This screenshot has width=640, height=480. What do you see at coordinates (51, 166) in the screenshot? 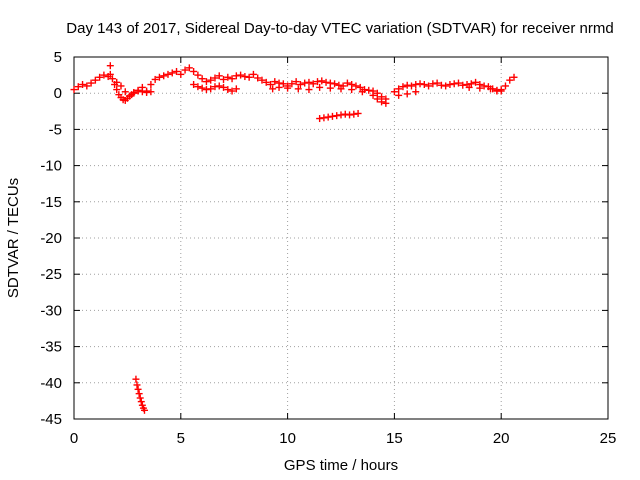
I see `y-tick-label: -10` at bounding box center [51, 166].